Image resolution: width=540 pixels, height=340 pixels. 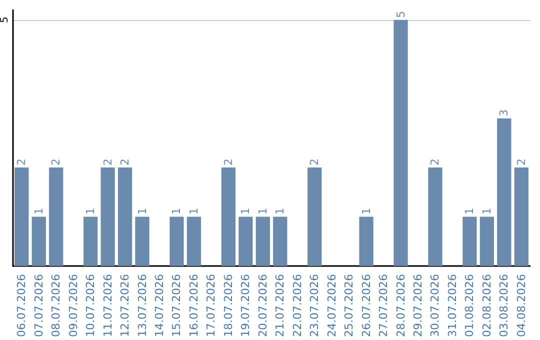 What do you see at coordinates (469, 306) in the screenshot?
I see `x-tick-label: 01.08.2026` at bounding box center [469, 306].